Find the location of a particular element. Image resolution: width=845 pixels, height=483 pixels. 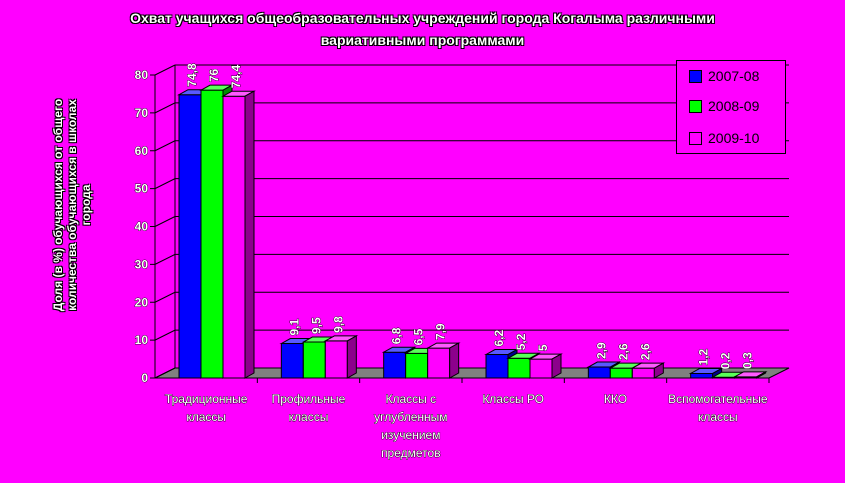

y-tick-label: 10 is located at coordinates (142, 340).